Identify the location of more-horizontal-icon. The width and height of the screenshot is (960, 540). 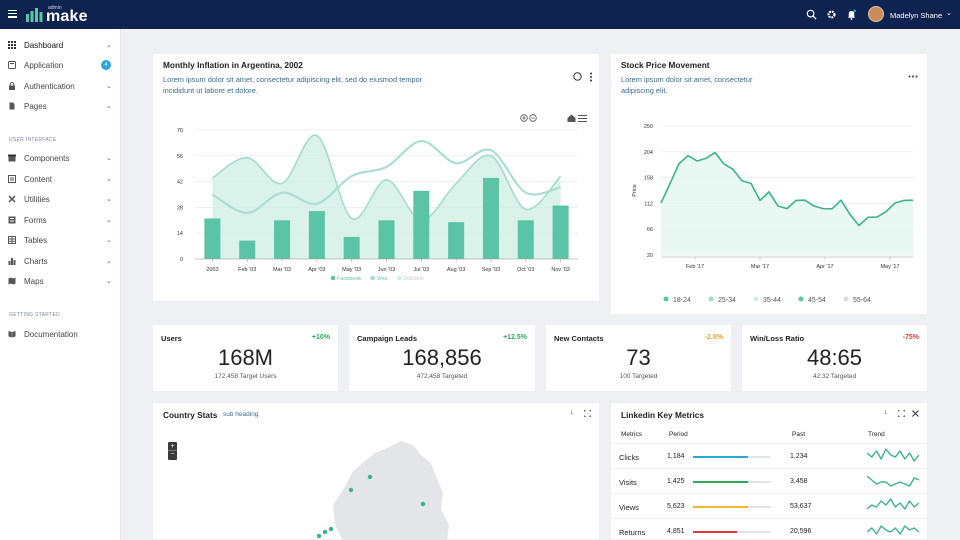
(913, 76).